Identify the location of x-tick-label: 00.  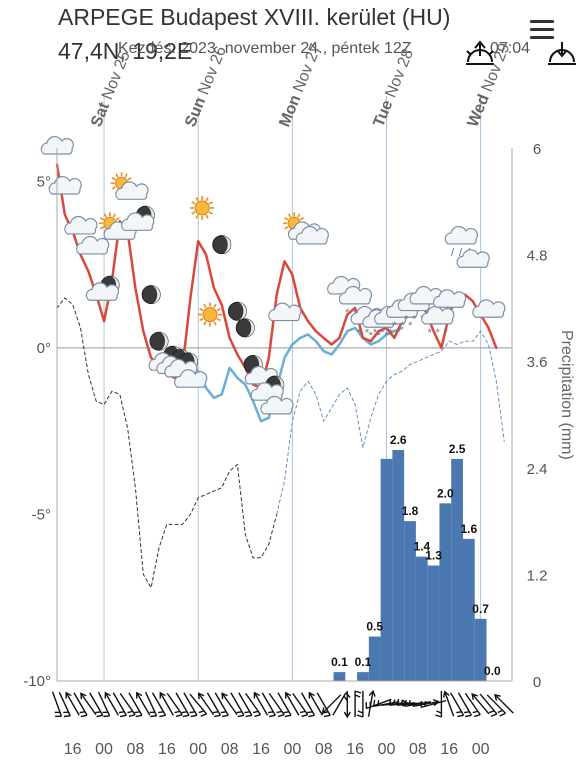
(387, 749).